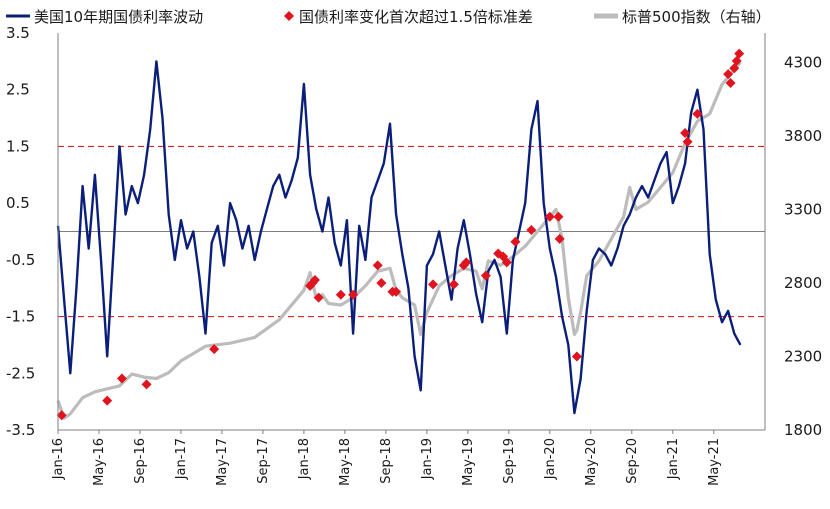 The image size is (830, 509). Describe the element at coordinates (803, 430) in the screenshot. I see `y-right-tick-label: 1800` at that location.